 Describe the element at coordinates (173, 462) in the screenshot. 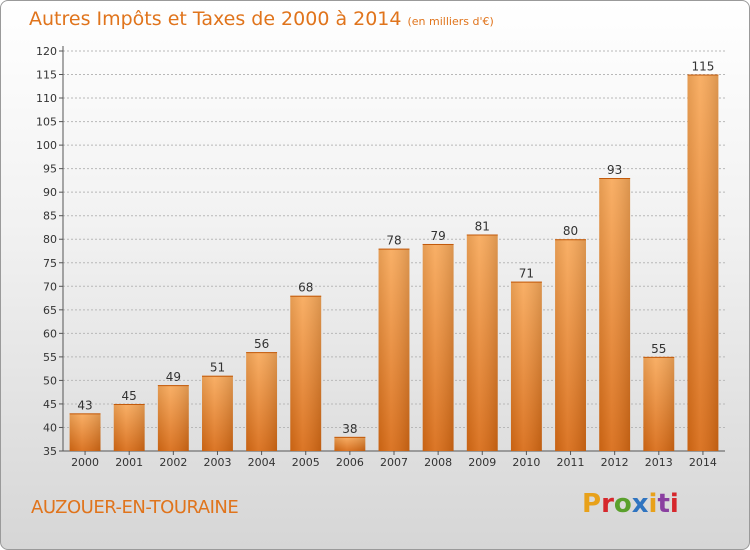

I see `x-tick-label: 2002` at that location.